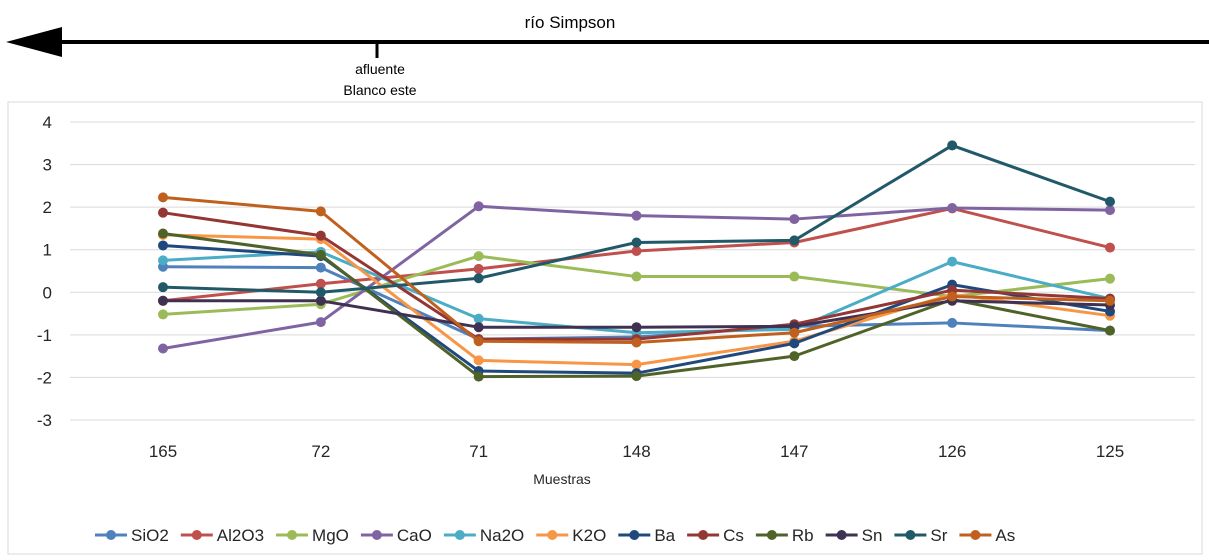  Describe the element at coordinates (938, 535) in the screenshot. I see `legend-label: Sr` at that location.